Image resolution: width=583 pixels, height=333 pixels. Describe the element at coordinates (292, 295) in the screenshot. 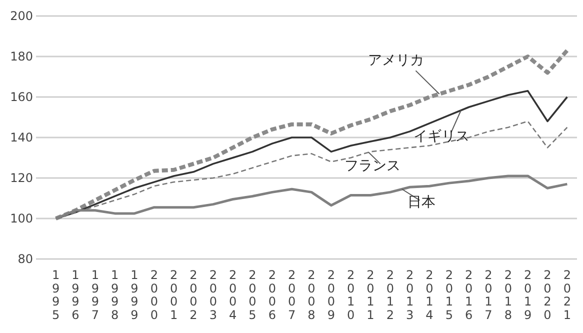

I see `x-tick-label: 2007` at that location.